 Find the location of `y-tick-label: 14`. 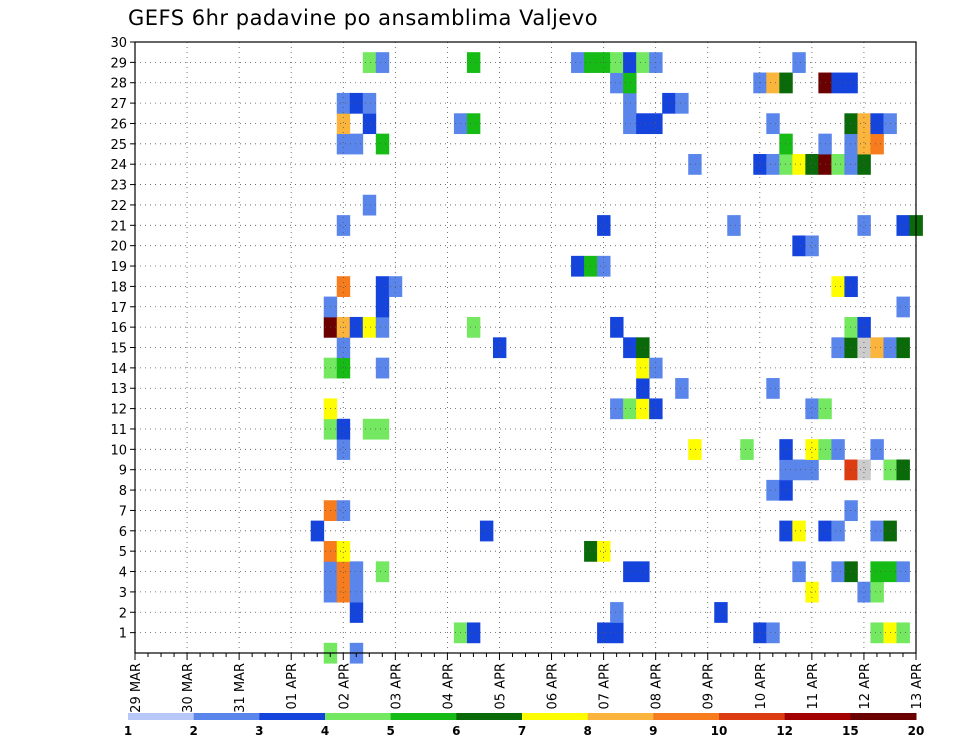

y-tick-label: 14 is located at coordinates (118, 369).